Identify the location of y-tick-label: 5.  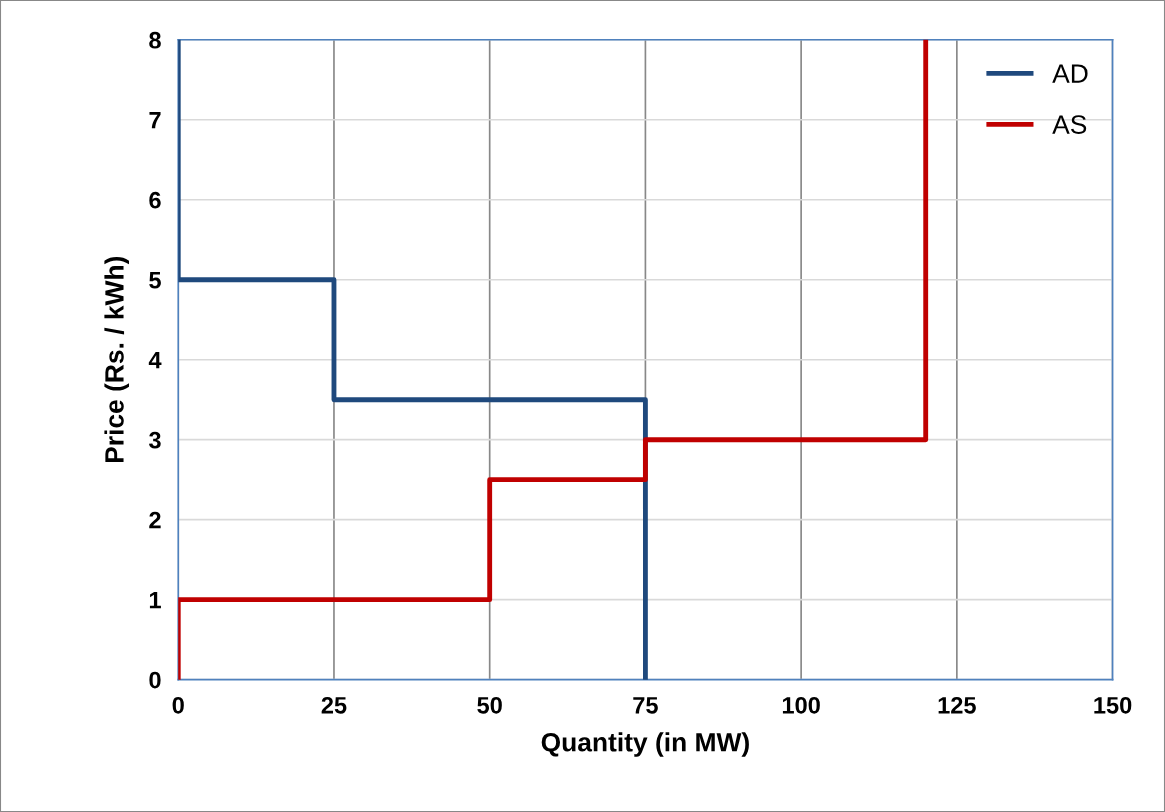
(155, 280).